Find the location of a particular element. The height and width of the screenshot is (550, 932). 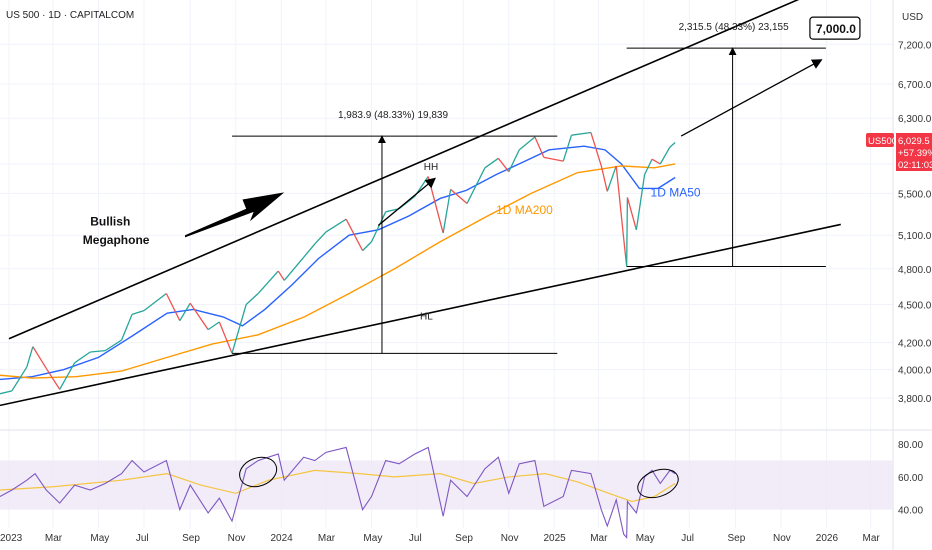

price-badge-change: +57.39% is located at coordinates (915, 153).